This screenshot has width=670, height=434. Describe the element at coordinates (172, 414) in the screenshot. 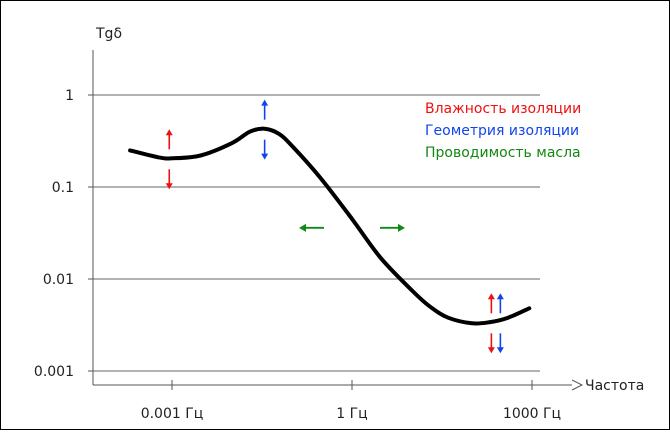

I see `x-tick-label: 0.001 Гц` at that location.